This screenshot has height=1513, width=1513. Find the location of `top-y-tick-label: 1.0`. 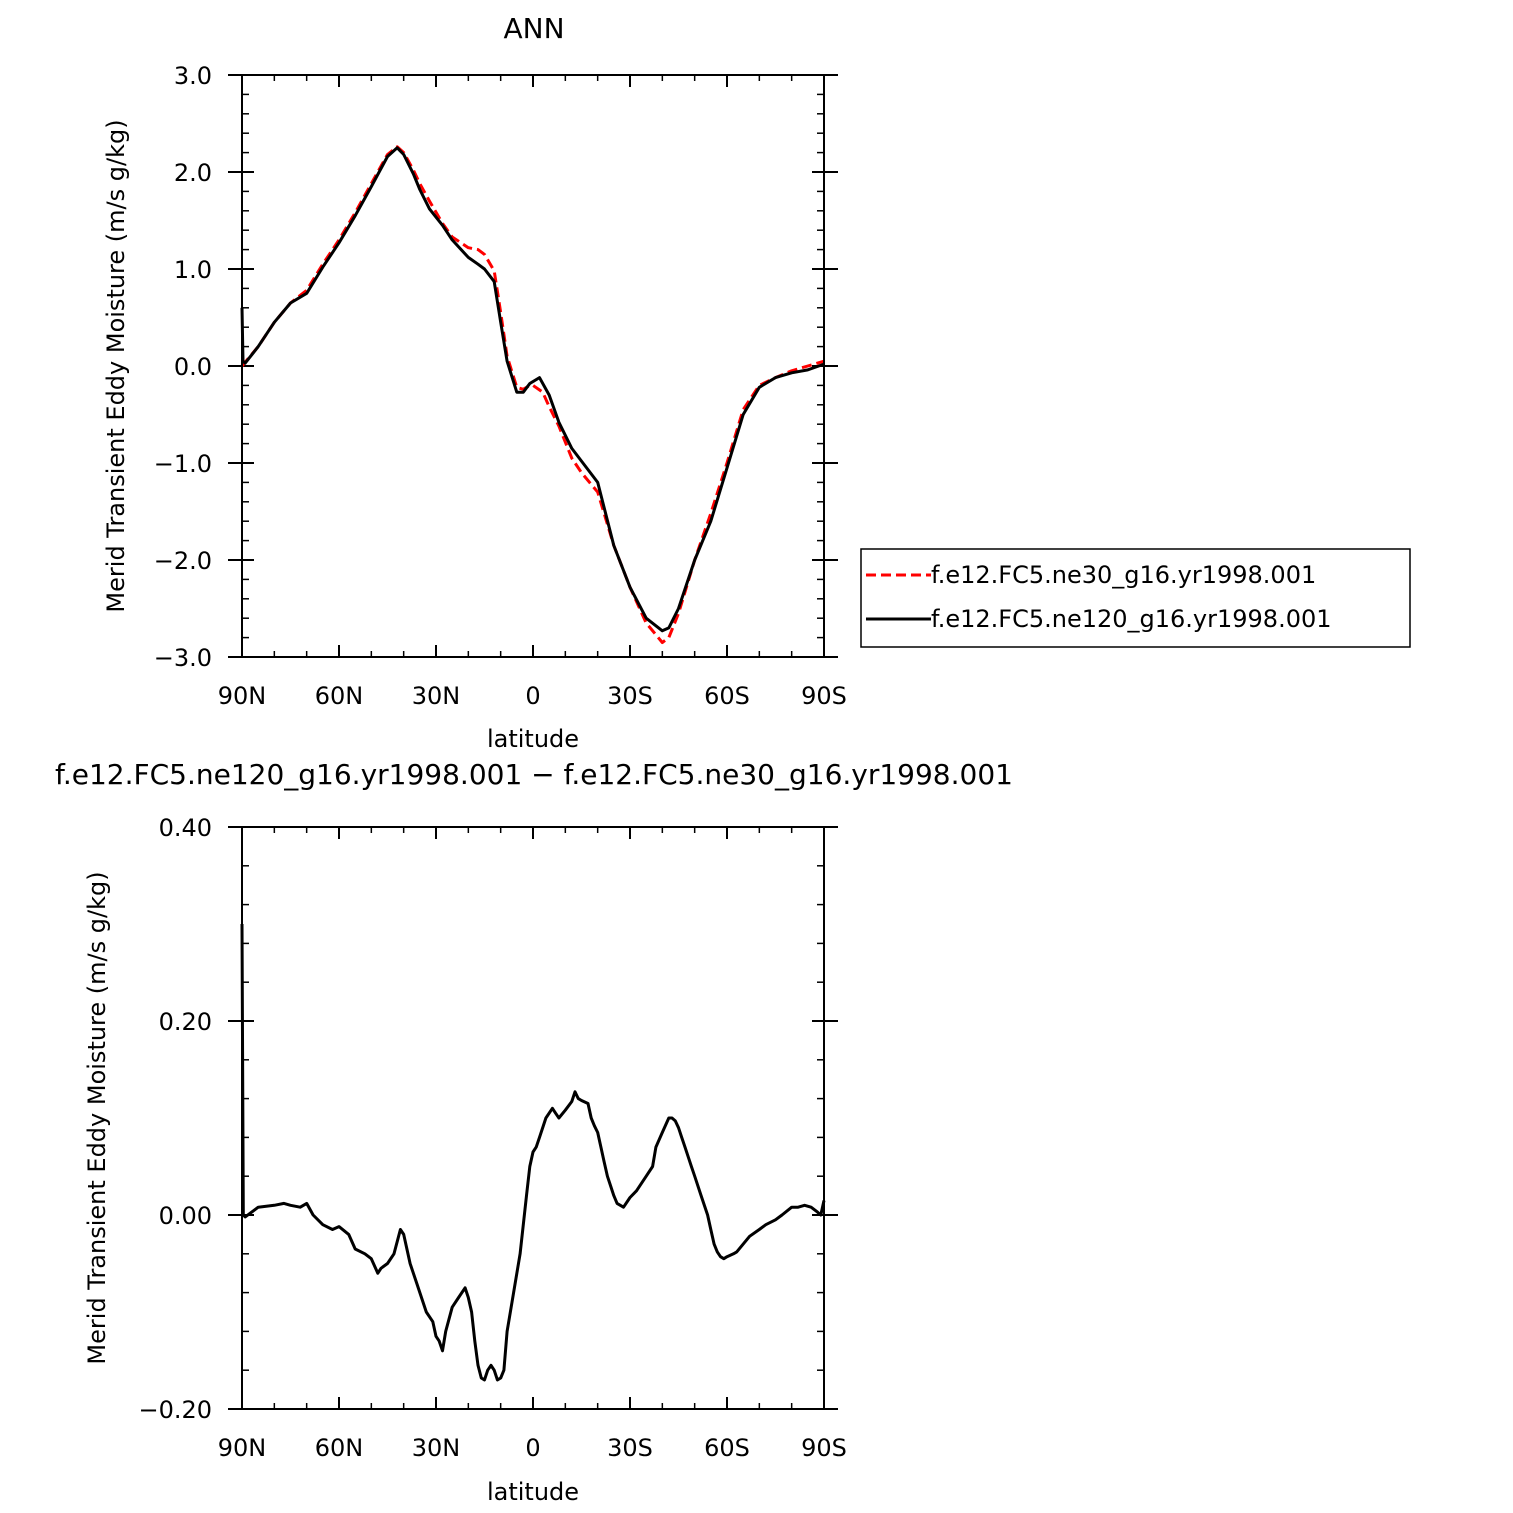

top-y-tick-label: 1.0 is located at coordinates (193, 270).